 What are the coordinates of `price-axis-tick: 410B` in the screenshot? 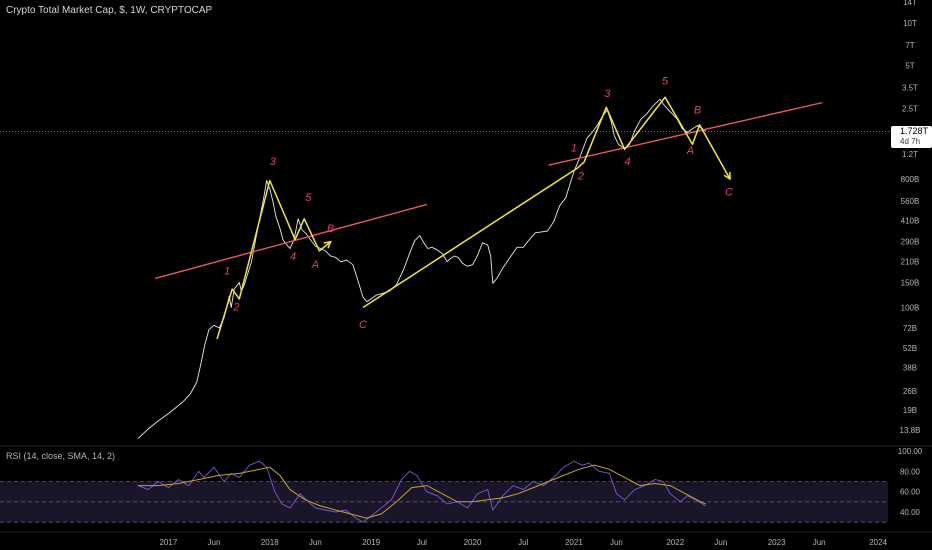 It's located at (910, 220).